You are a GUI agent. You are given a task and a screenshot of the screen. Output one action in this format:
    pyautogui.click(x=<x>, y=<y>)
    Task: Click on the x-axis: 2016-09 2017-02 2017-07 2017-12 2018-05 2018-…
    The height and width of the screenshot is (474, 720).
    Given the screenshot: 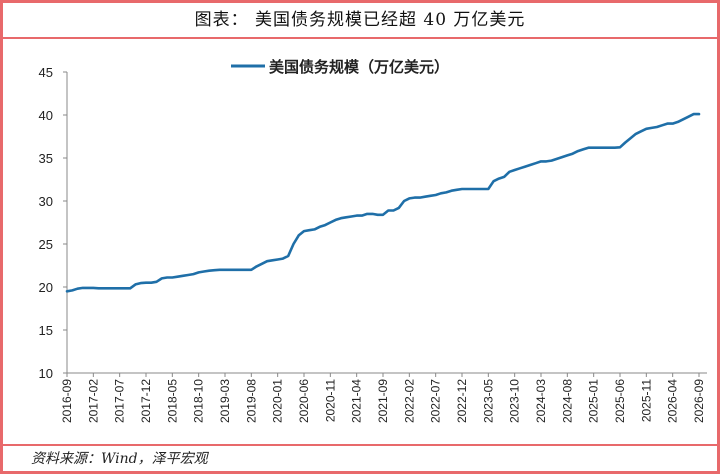 What is the action you would take?
    pyautogui.click(x=383, y=397)
    